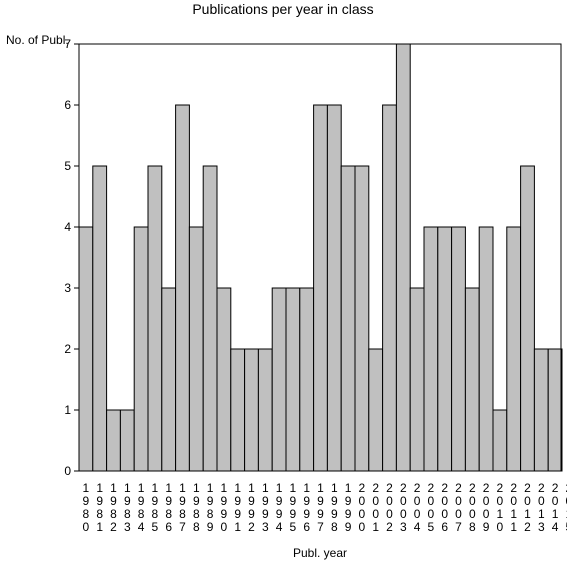 This screenshot has height=567, width=567. I want to click on bar-2000, so click(362, 318).